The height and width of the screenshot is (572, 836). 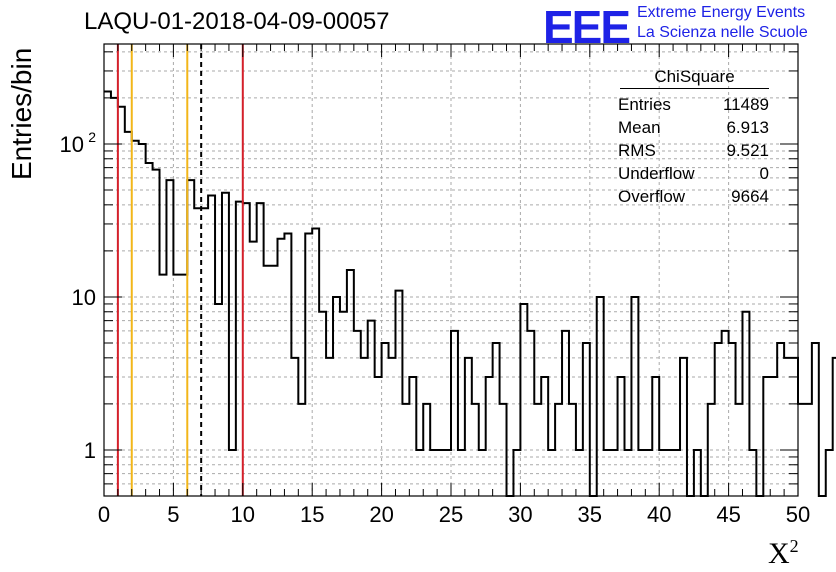 I want to click on chart-title: LAQU-01-2018-04-09-00057, so click(x=237, y=21).